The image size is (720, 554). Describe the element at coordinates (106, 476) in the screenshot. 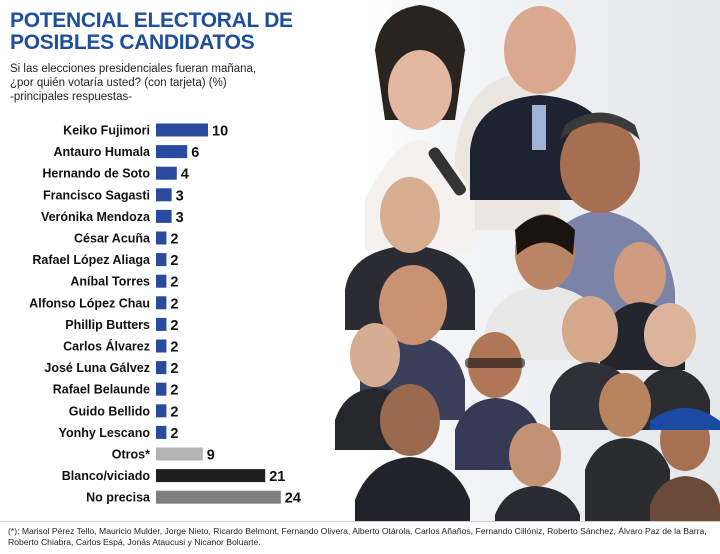

I see `category-label: Blanco/viciado` at that location.